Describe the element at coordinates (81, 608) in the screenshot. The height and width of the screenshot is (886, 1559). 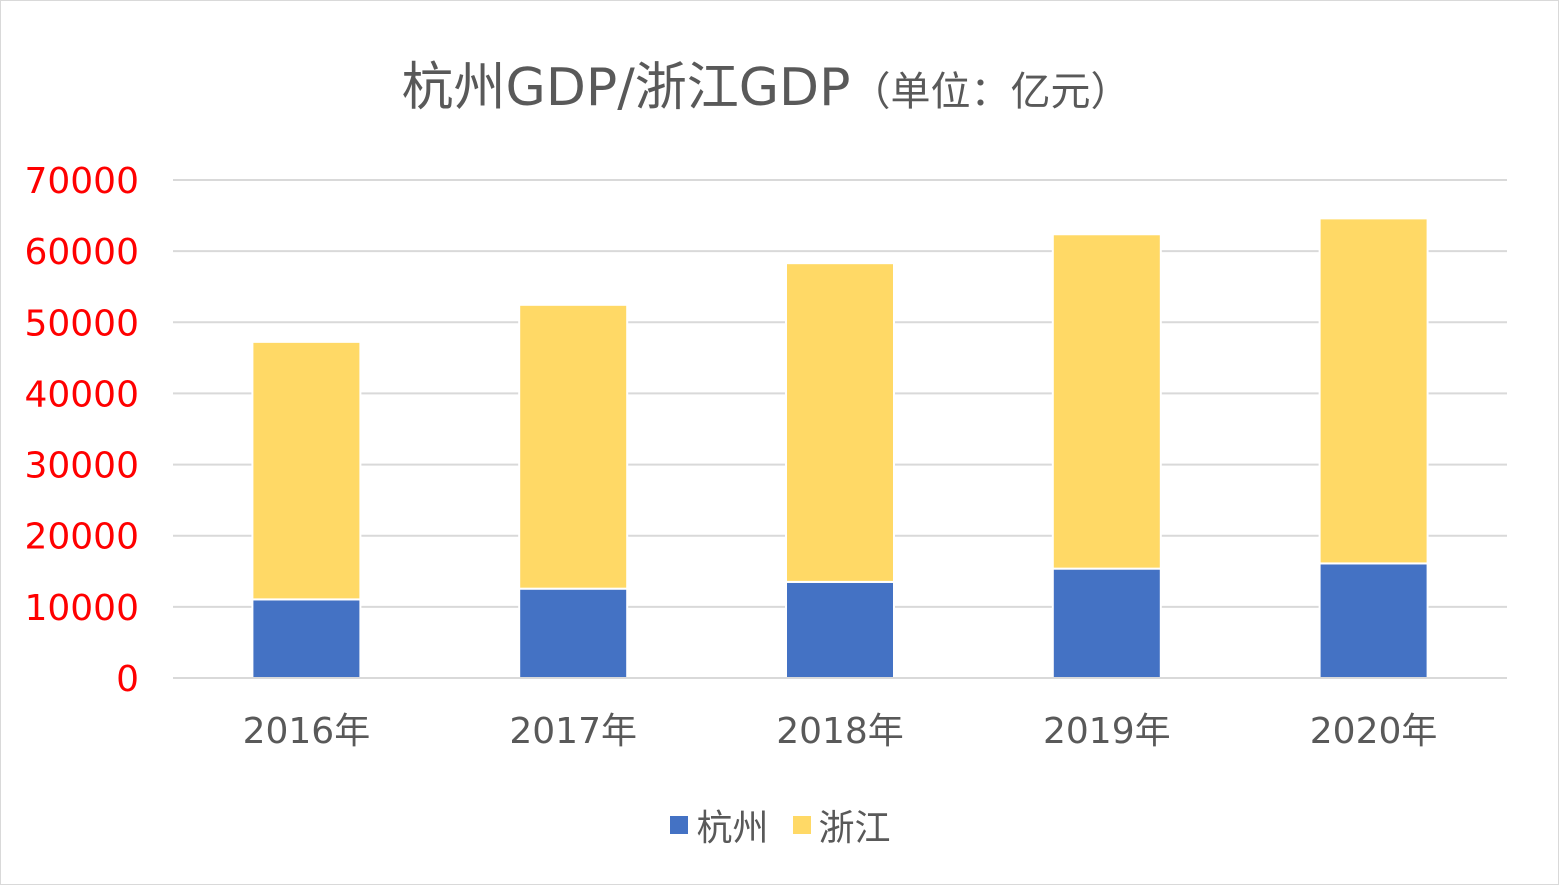
I see `y-tick-label: 10000` at that location.